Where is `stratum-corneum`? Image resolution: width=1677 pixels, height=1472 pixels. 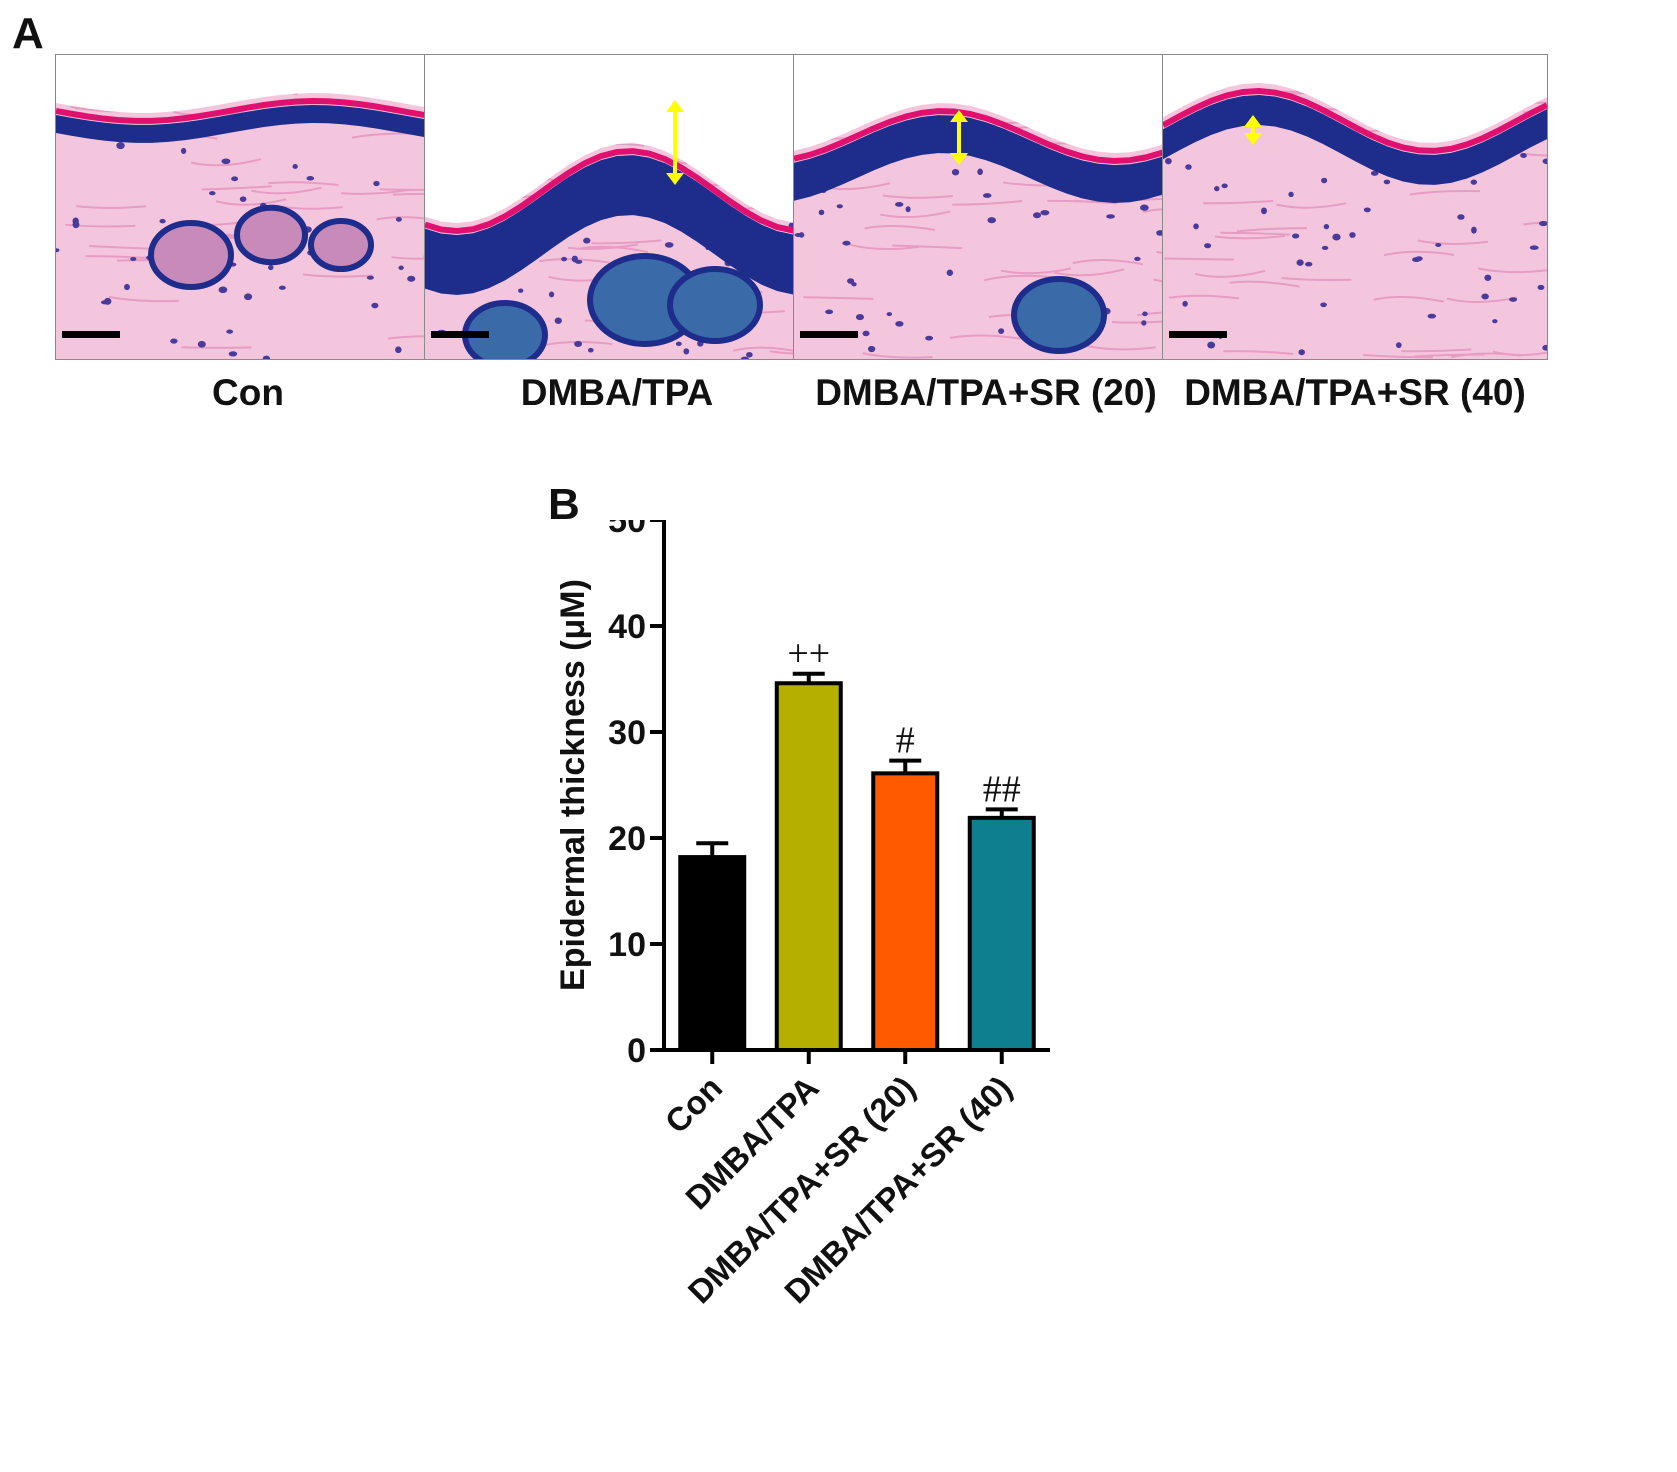 stratum-corneum is located at coordinates (1355, 121).